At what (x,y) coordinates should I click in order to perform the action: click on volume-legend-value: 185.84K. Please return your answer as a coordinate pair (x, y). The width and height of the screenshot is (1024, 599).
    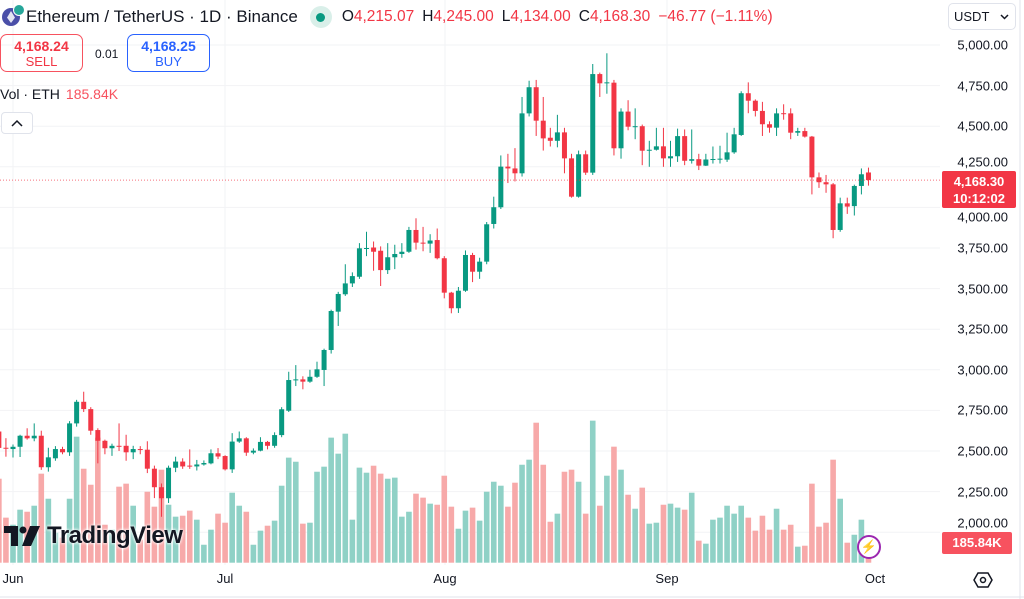
    Looking at the image, I should click on (92, 94).